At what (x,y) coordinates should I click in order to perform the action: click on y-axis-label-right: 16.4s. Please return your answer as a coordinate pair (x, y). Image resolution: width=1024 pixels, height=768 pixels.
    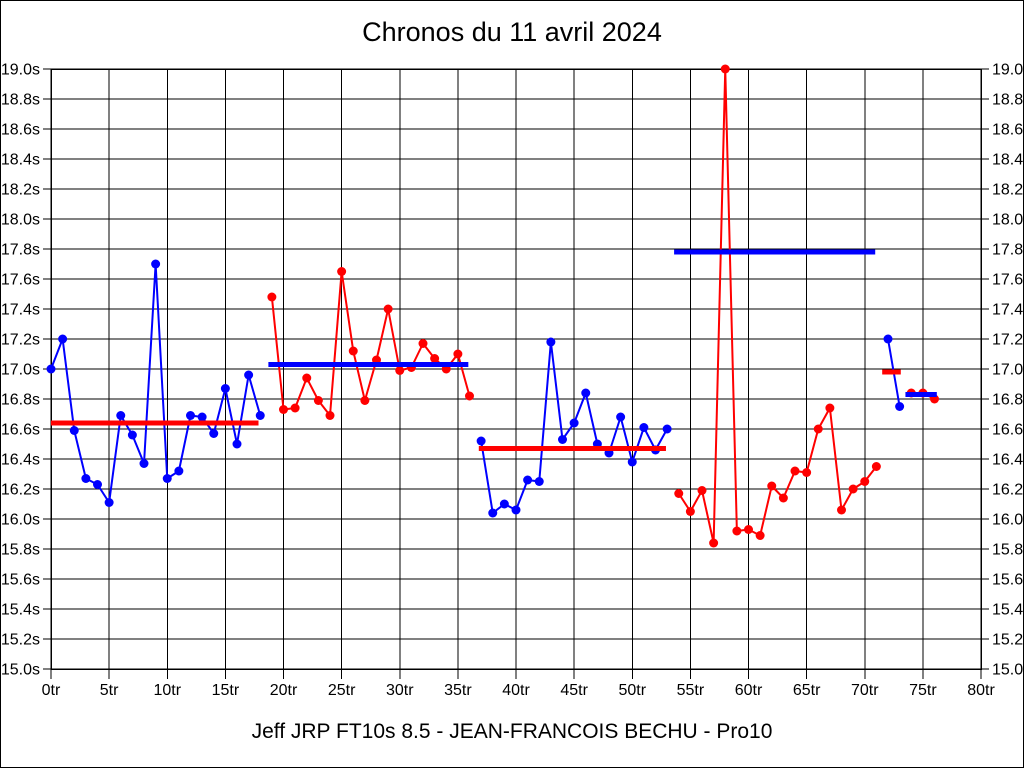
    Looking at the image, I should click on (1008, 460).